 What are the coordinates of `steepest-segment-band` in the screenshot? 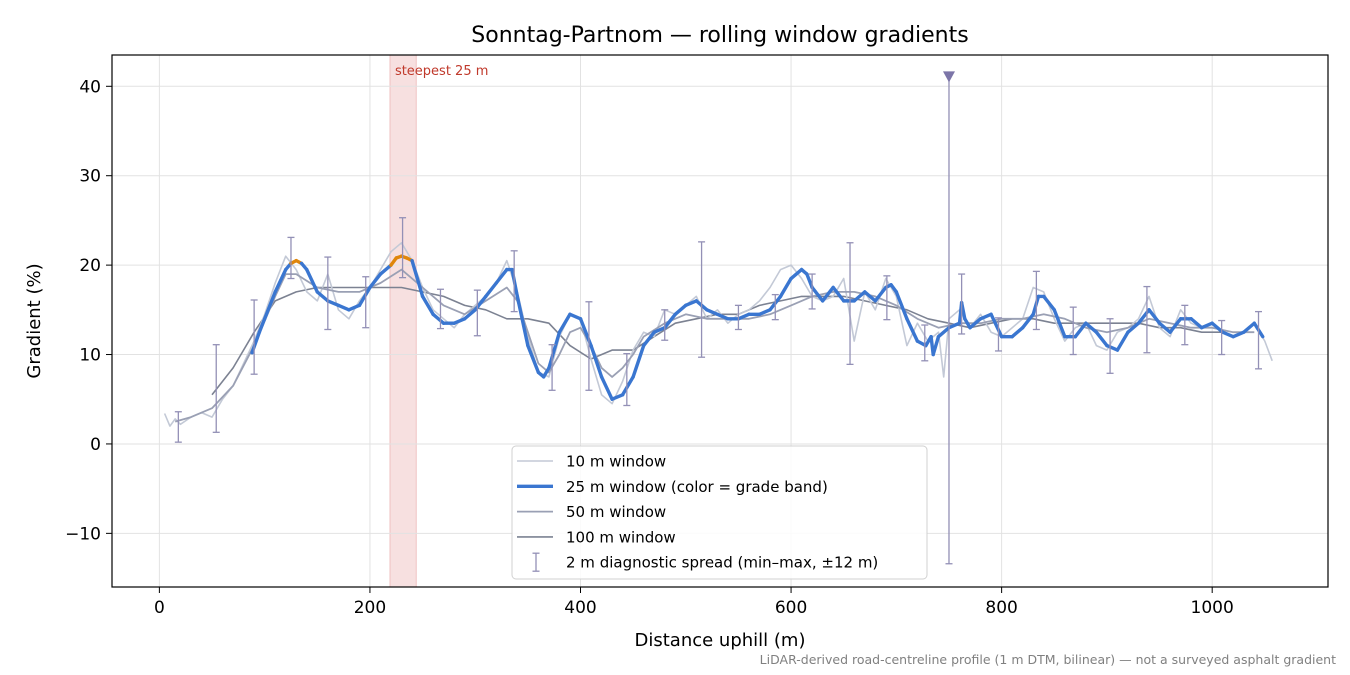 It's located at (403, 321).